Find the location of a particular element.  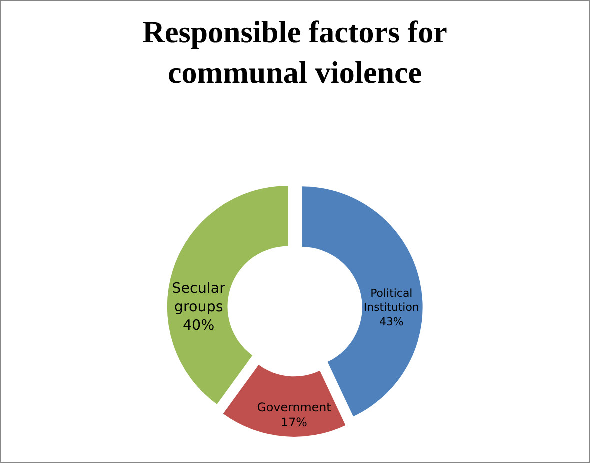

slice-label: Secular groups is located at coordinates (199, 298).